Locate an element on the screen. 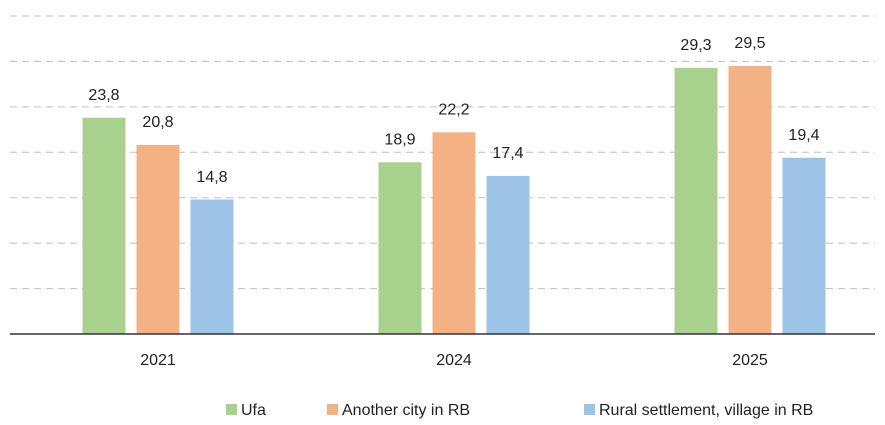 This screenshot has width=885, height=425. data-label: 19,4 is located at coordinates (803, 135).